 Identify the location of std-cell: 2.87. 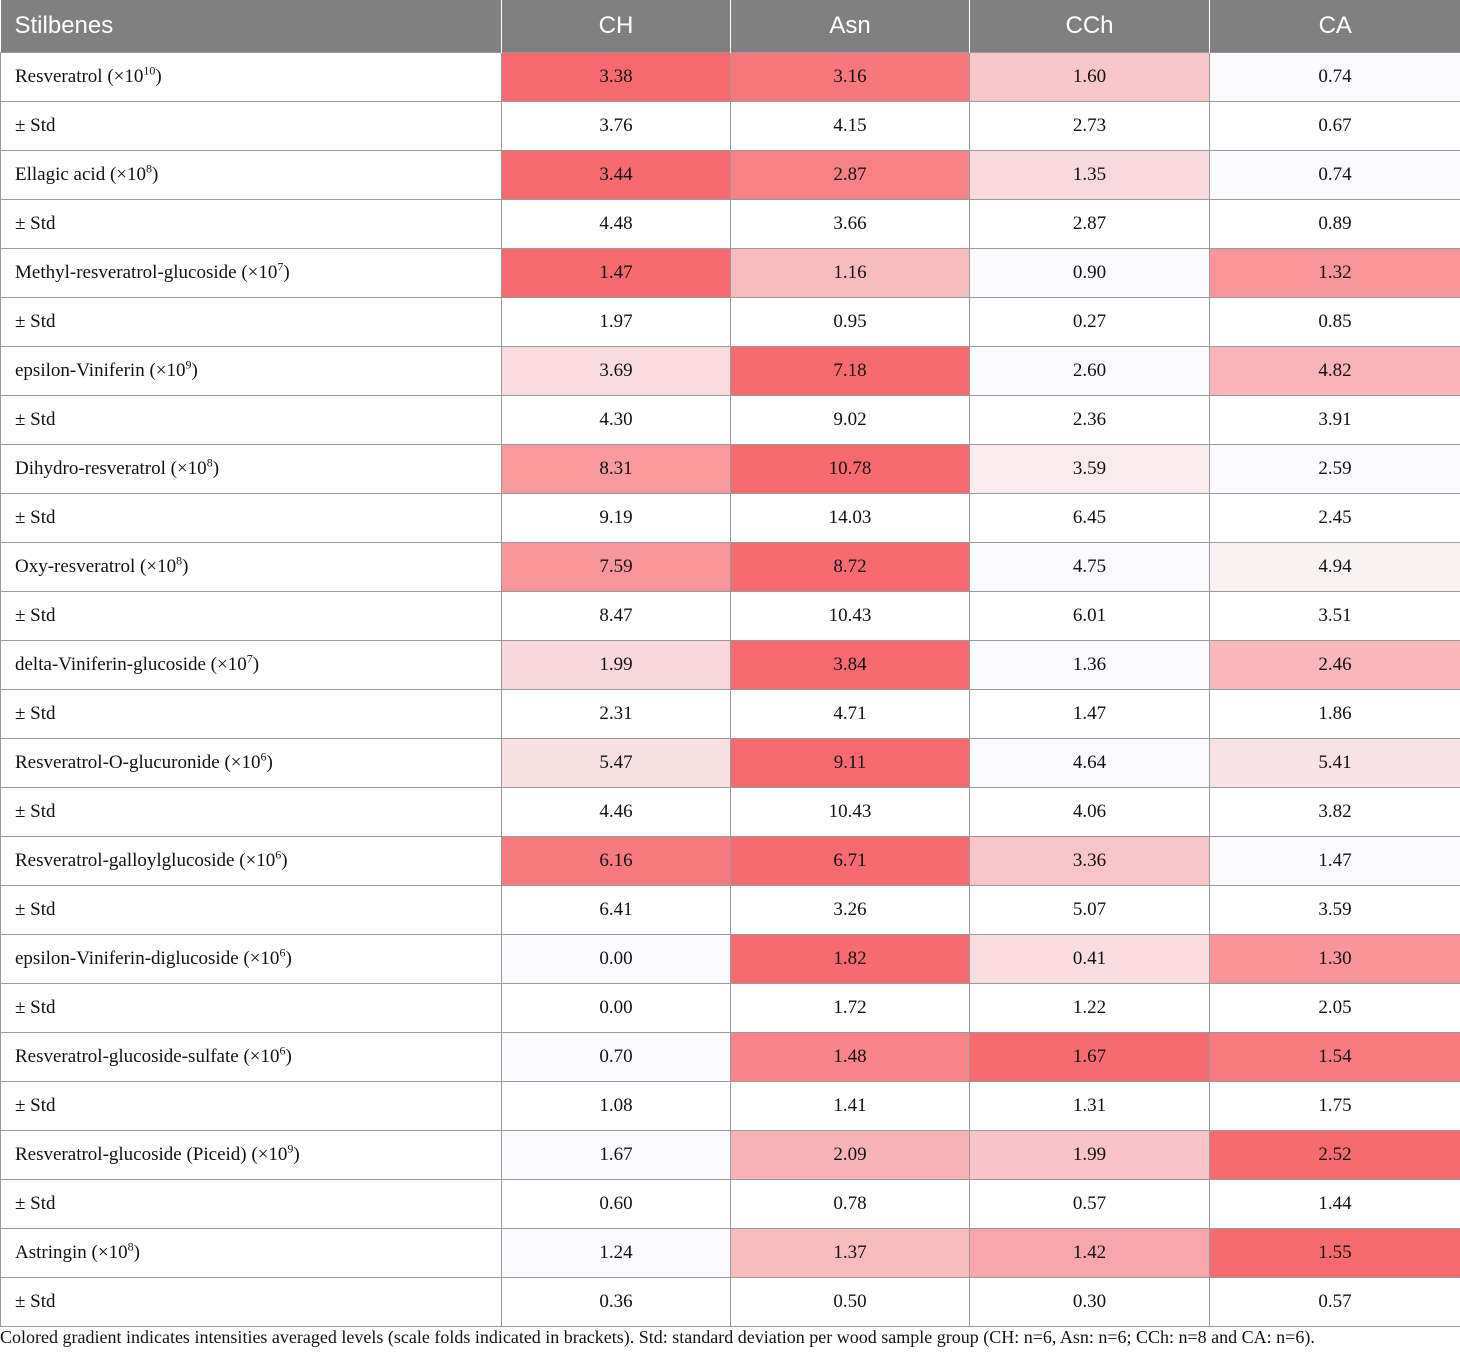
(1089, 224).